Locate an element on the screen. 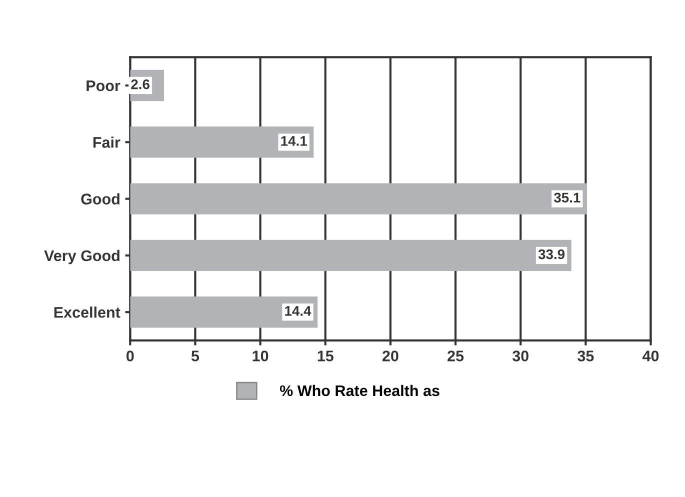  y-tick-label: Very Good is located at coordinates (82, 257).